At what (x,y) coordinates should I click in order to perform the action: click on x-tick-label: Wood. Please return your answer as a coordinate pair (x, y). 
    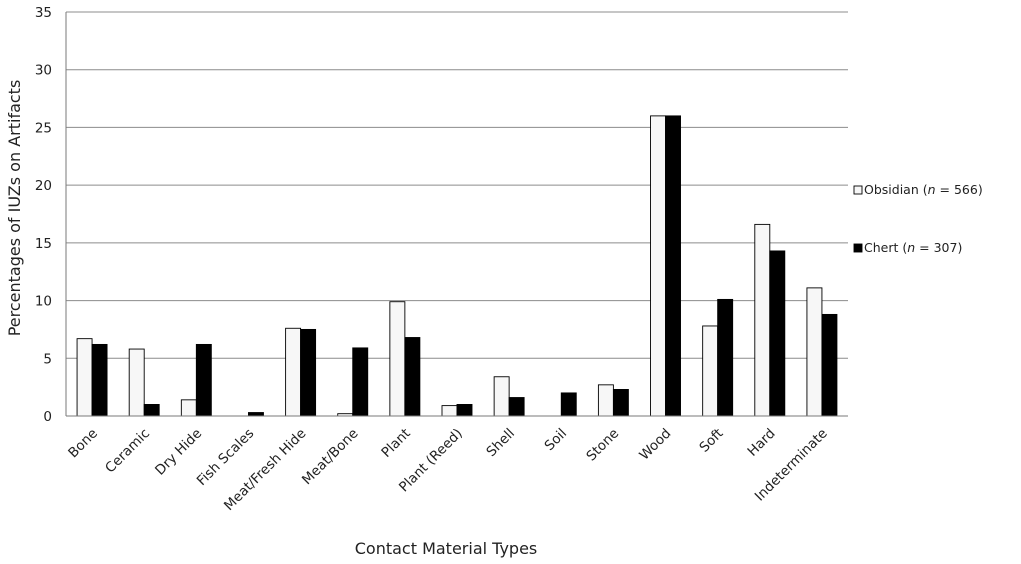
    Looking at the image, I should click on (655, 445).